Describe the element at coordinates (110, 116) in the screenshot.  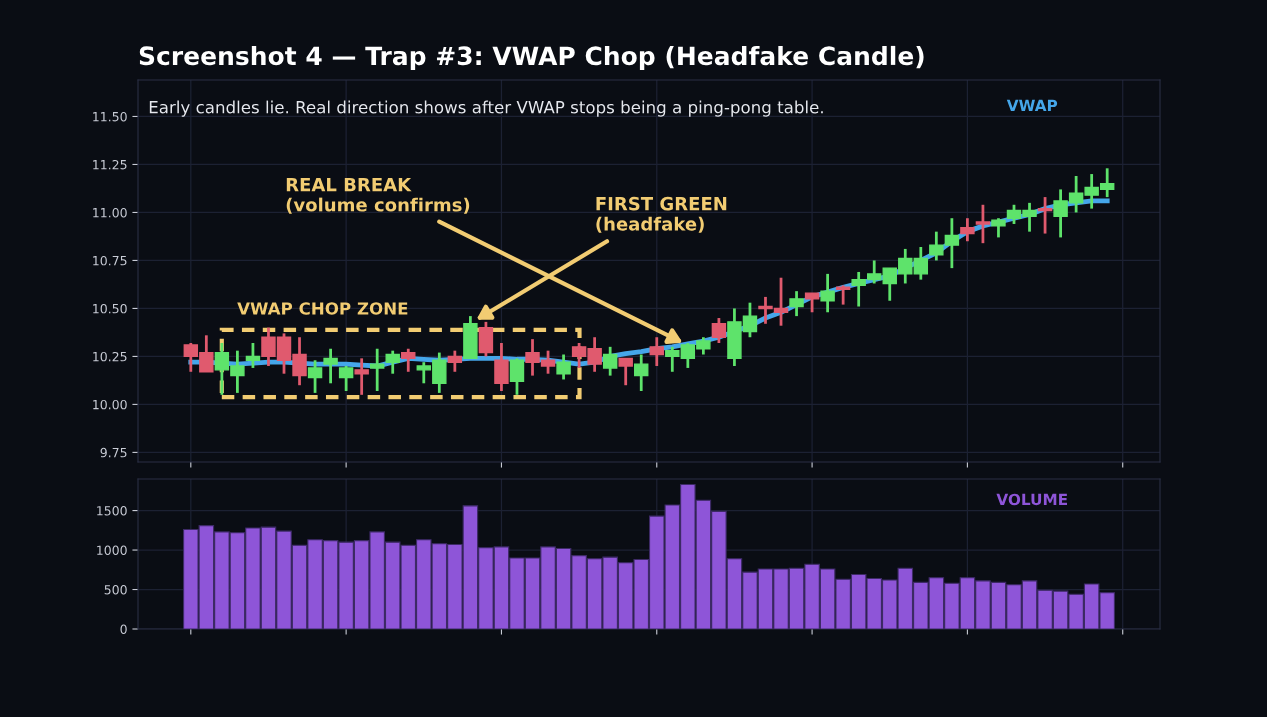
I see `y-tick-label: 11.50` at that location.